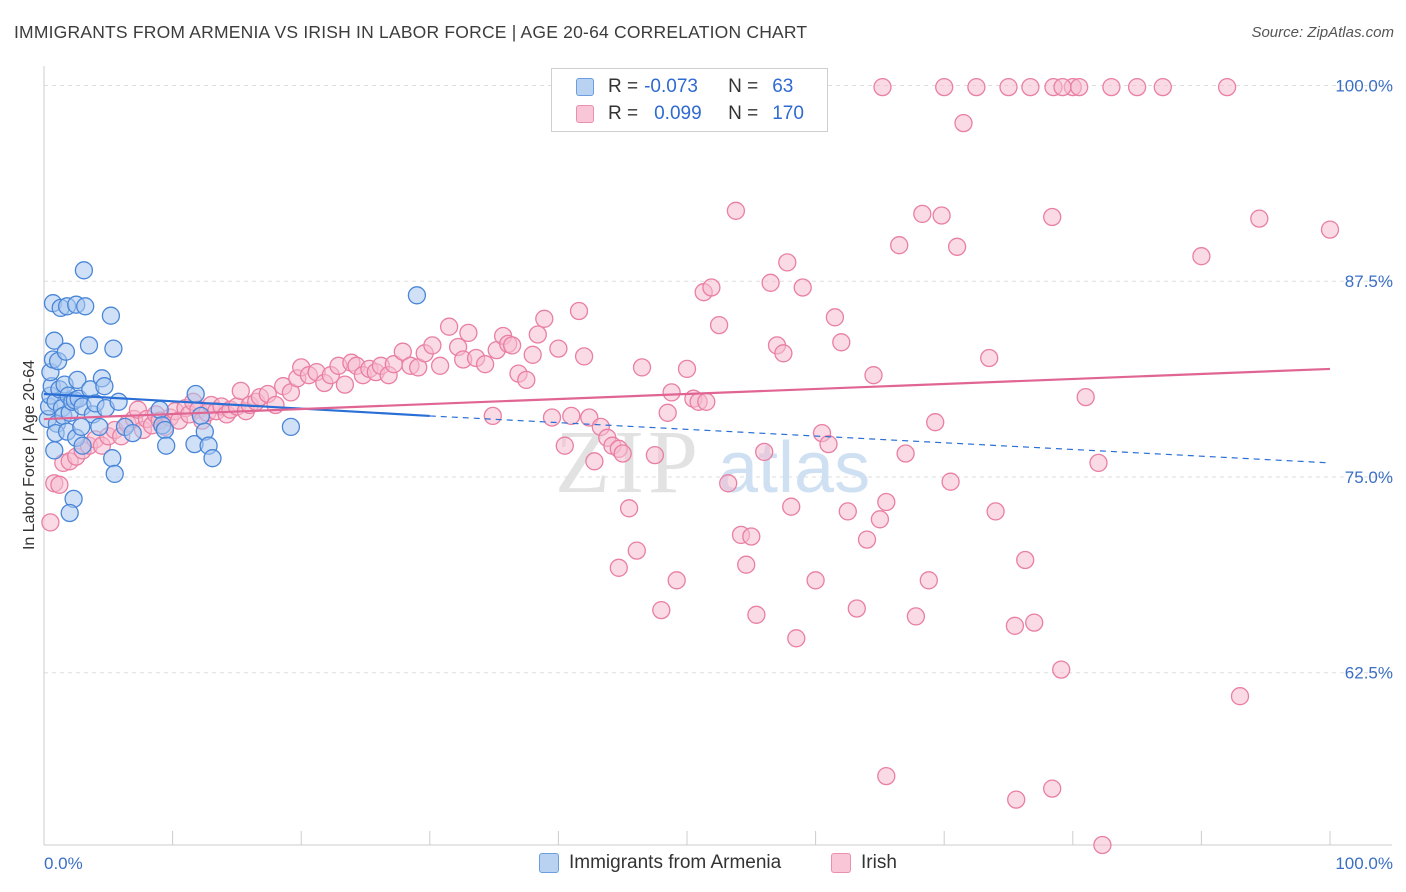 The height and width of the screenshot is (892, 1406). Describe the element at coordinates (794, 468) in the screenshot. I see `watermark-atlas: atlas` at that location.